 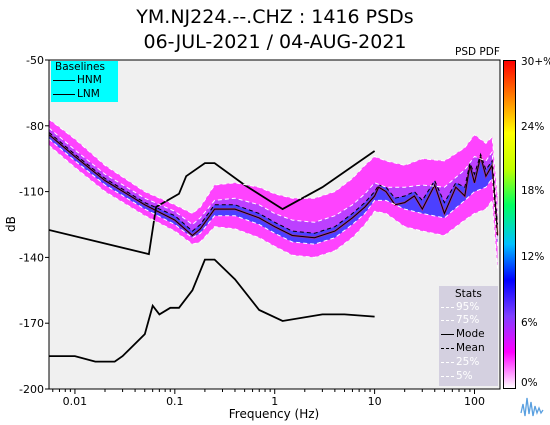 What do you see at coordinates (470, 348) in the screenshot?
I see `legend-label-mean: Mean` at bounding box center [470, 348].